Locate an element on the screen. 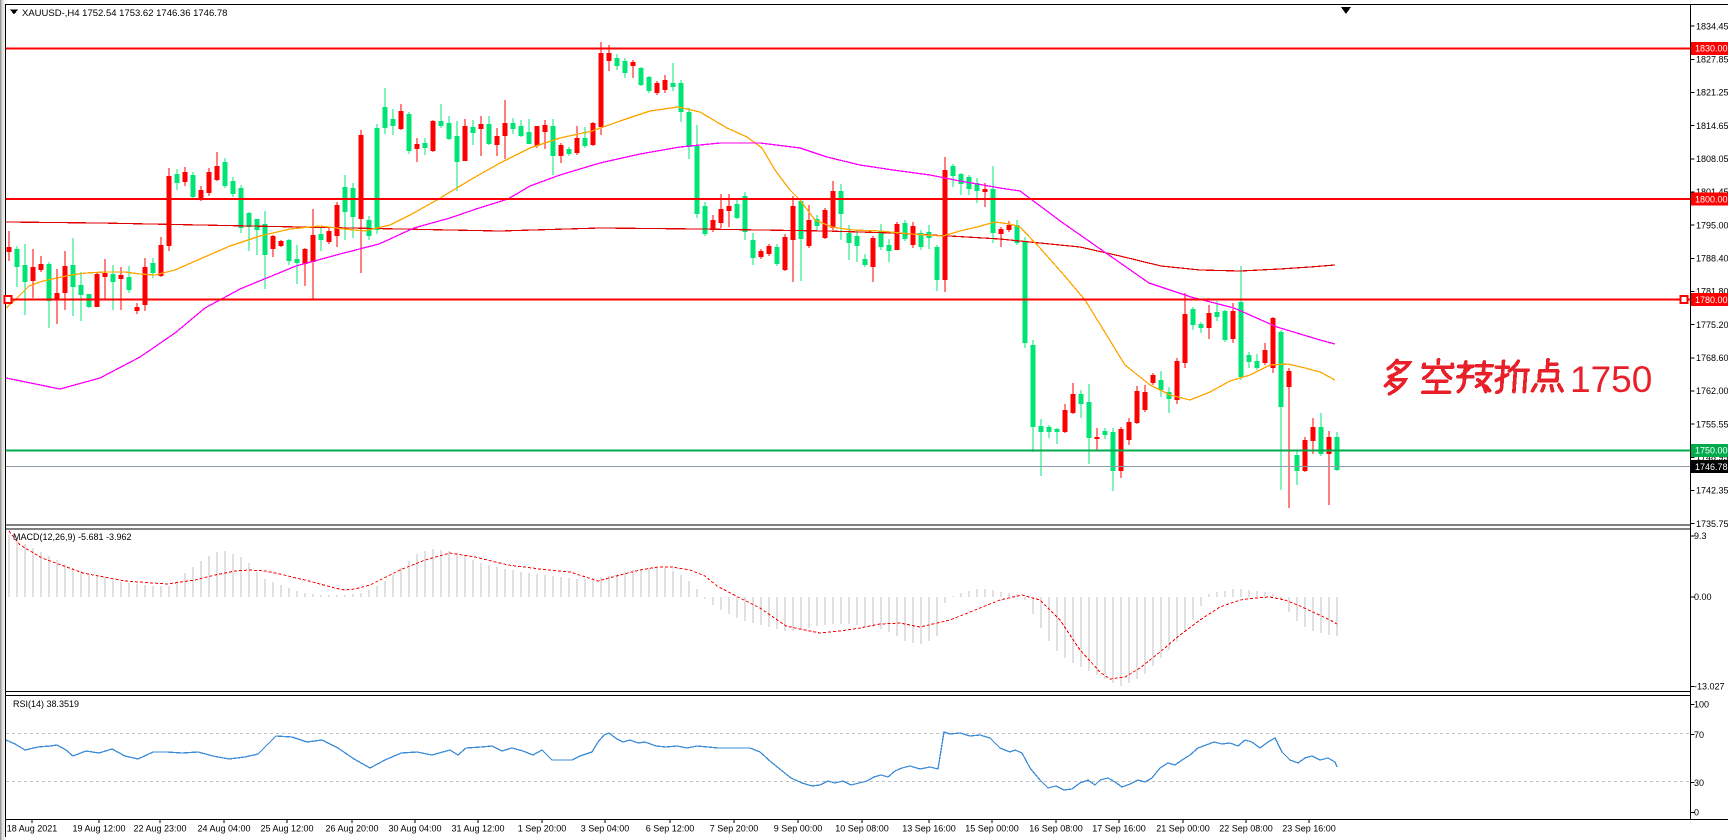 The width and height of the screenshot is (1728, 840). svg-text: 15 Sep 00:00 is located at coordinates (992, 829).